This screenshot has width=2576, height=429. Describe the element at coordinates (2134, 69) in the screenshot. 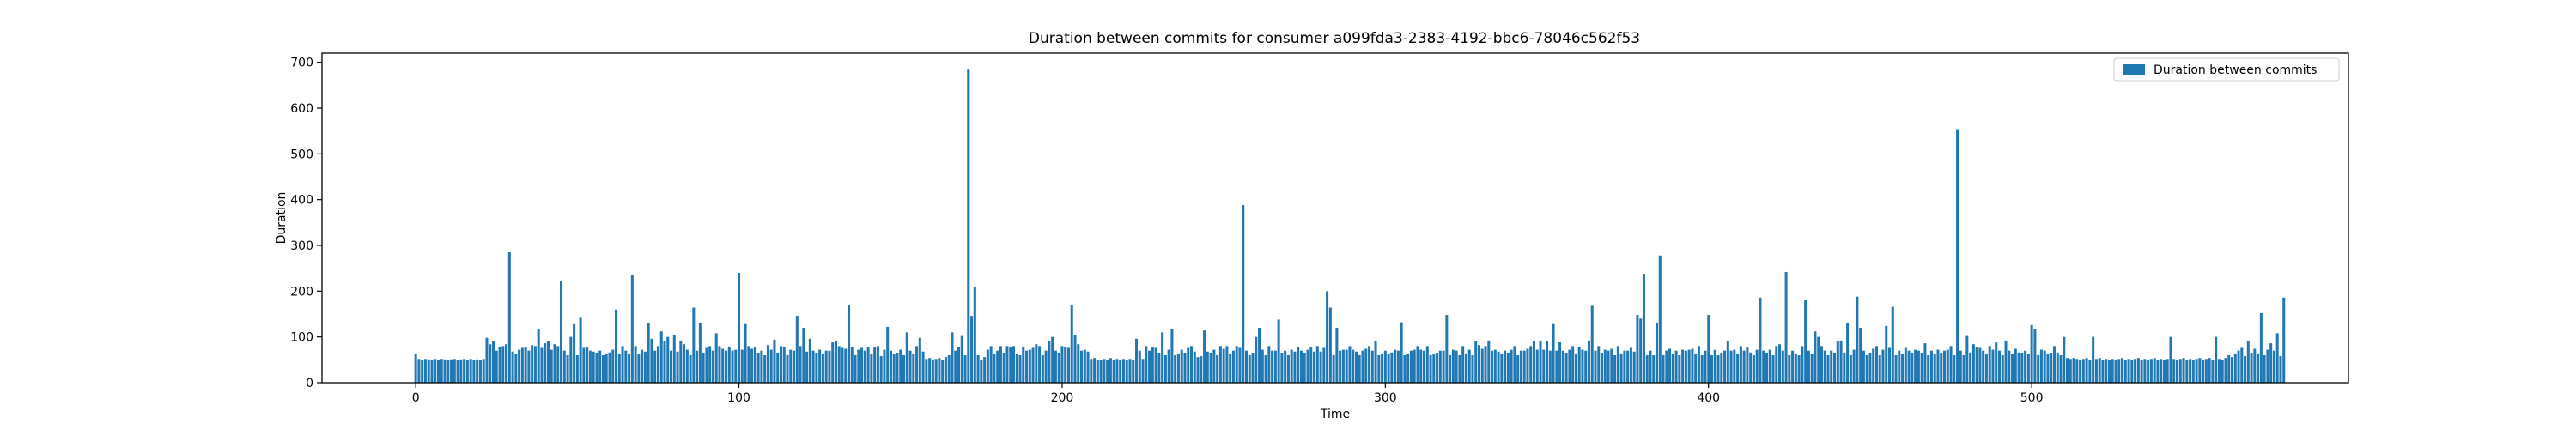

I see `legend-swatch` at that location.